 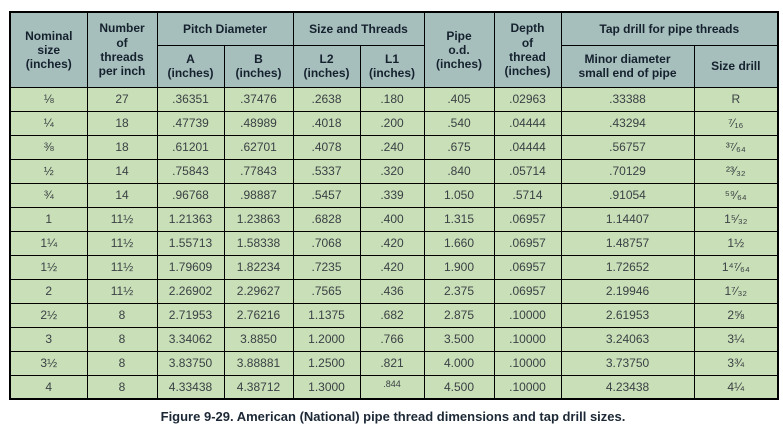 What do you see at coordinates (258, 363) in the screenshot?
I see `table-cell: 3.88881` at bounding box center [258, 363].